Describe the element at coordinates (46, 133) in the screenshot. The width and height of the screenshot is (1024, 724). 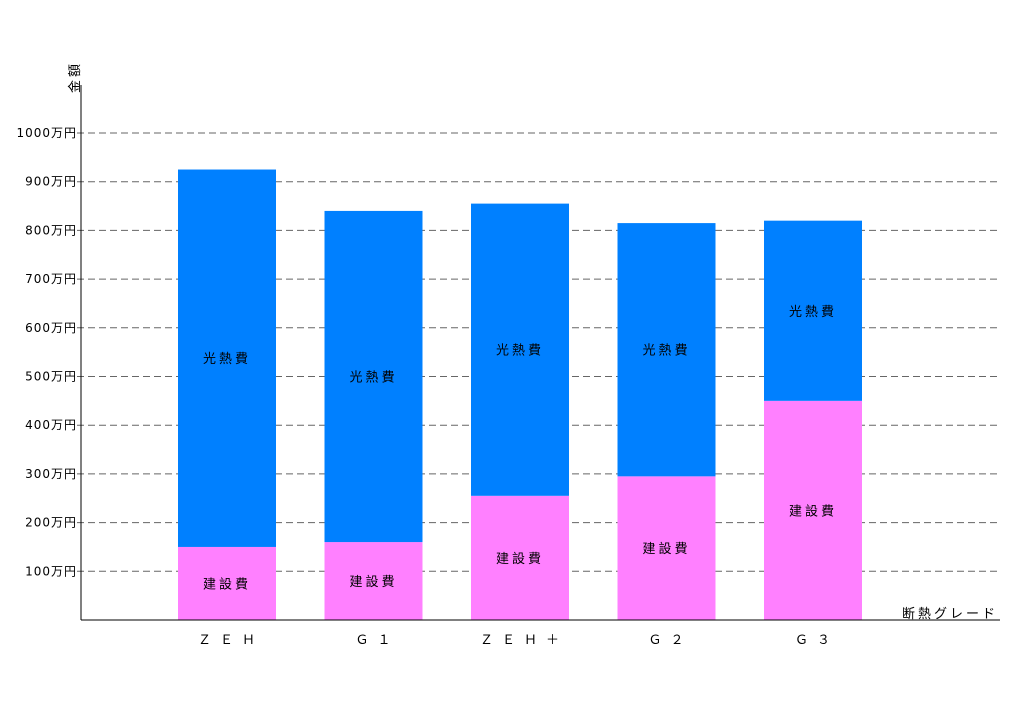
I see `y-tick-label: 1000万円` at that location.